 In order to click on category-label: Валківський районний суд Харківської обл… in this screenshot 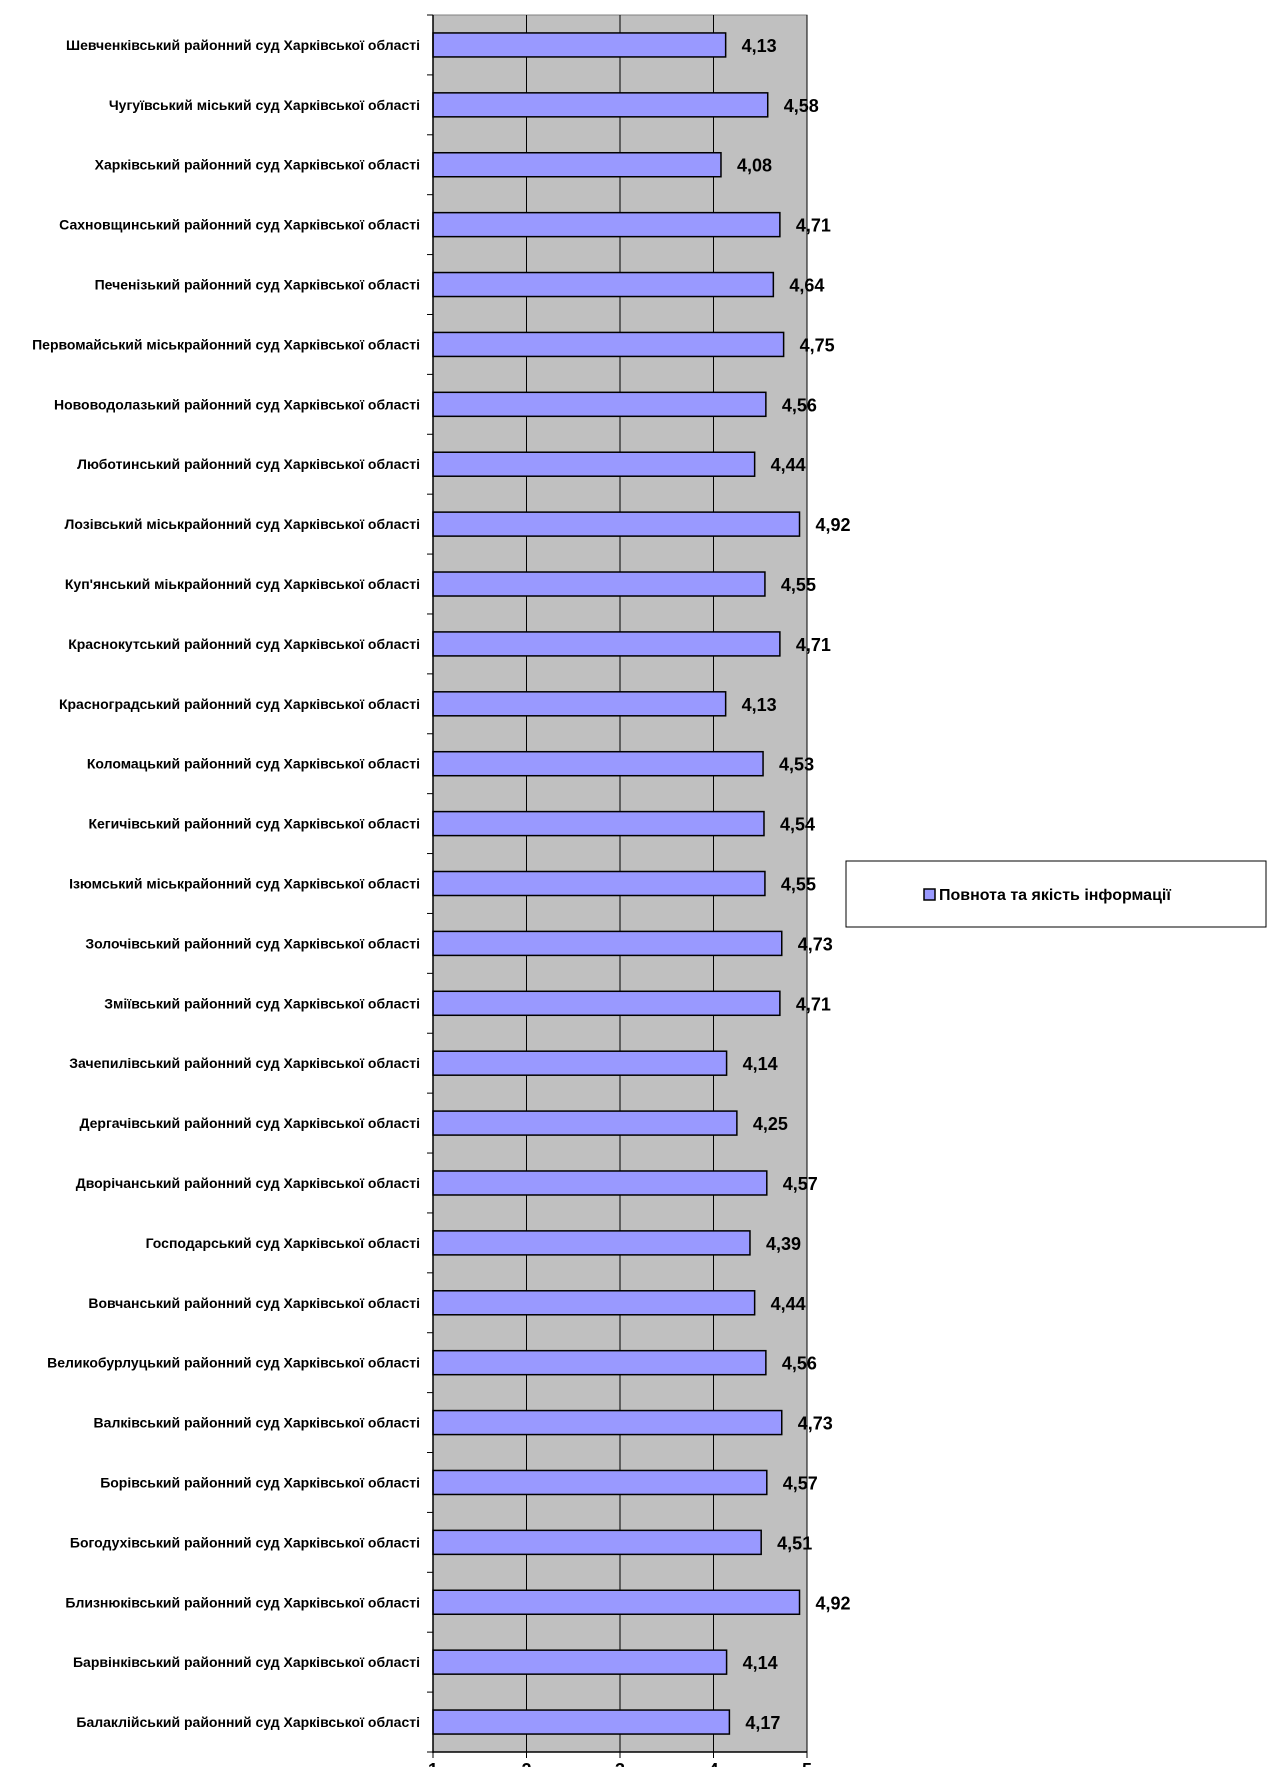, I will do `click(257, 1423)`.